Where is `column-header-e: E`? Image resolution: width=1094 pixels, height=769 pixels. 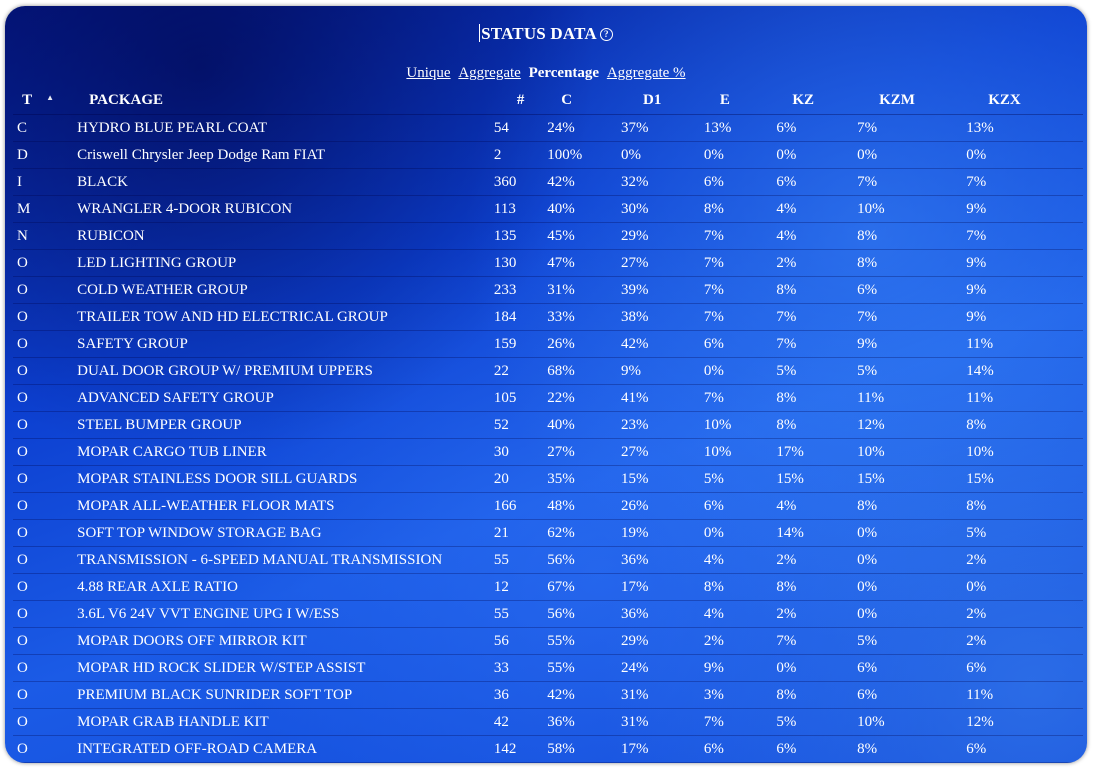 column-header-e: E is located at coordinates (740, 101).